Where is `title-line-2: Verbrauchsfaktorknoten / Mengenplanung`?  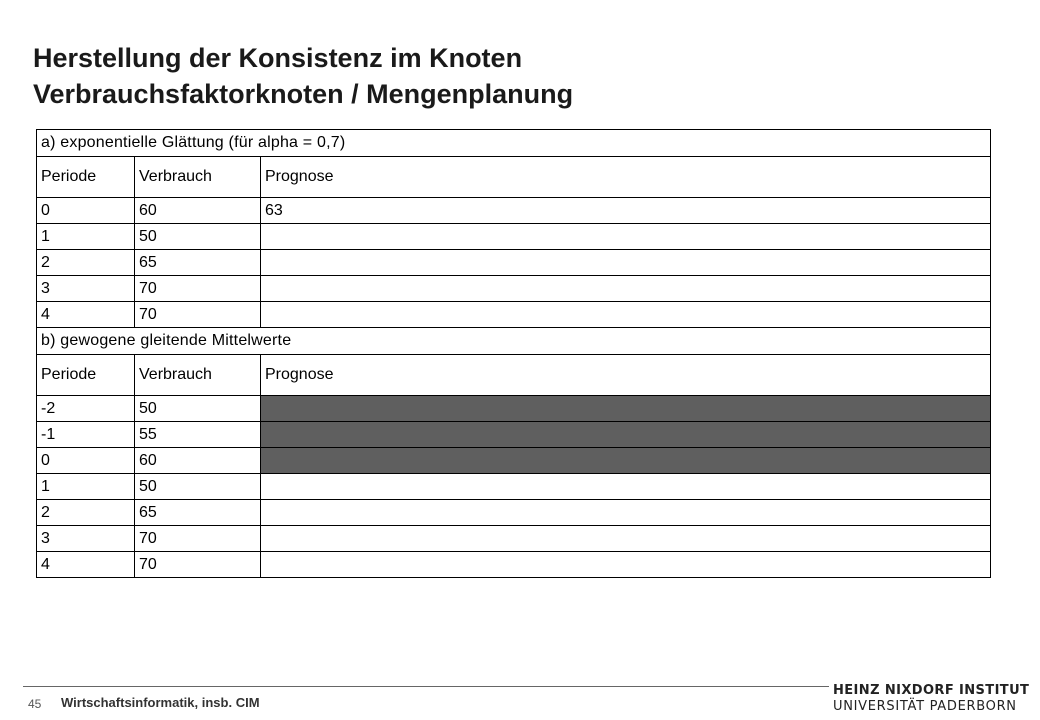
title-line-2: Verbrauchsfaktorknoten / Mengenplanung is located at coordinates (303, 94).